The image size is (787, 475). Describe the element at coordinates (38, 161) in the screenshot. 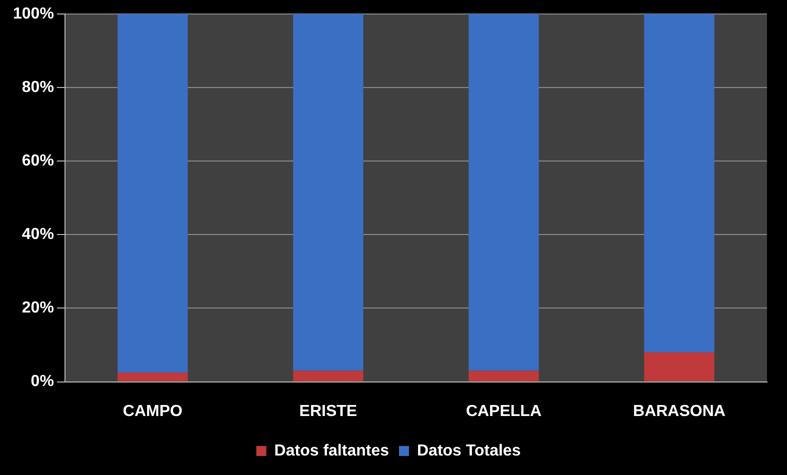

I see `y-tick-label: 60%` at that location.